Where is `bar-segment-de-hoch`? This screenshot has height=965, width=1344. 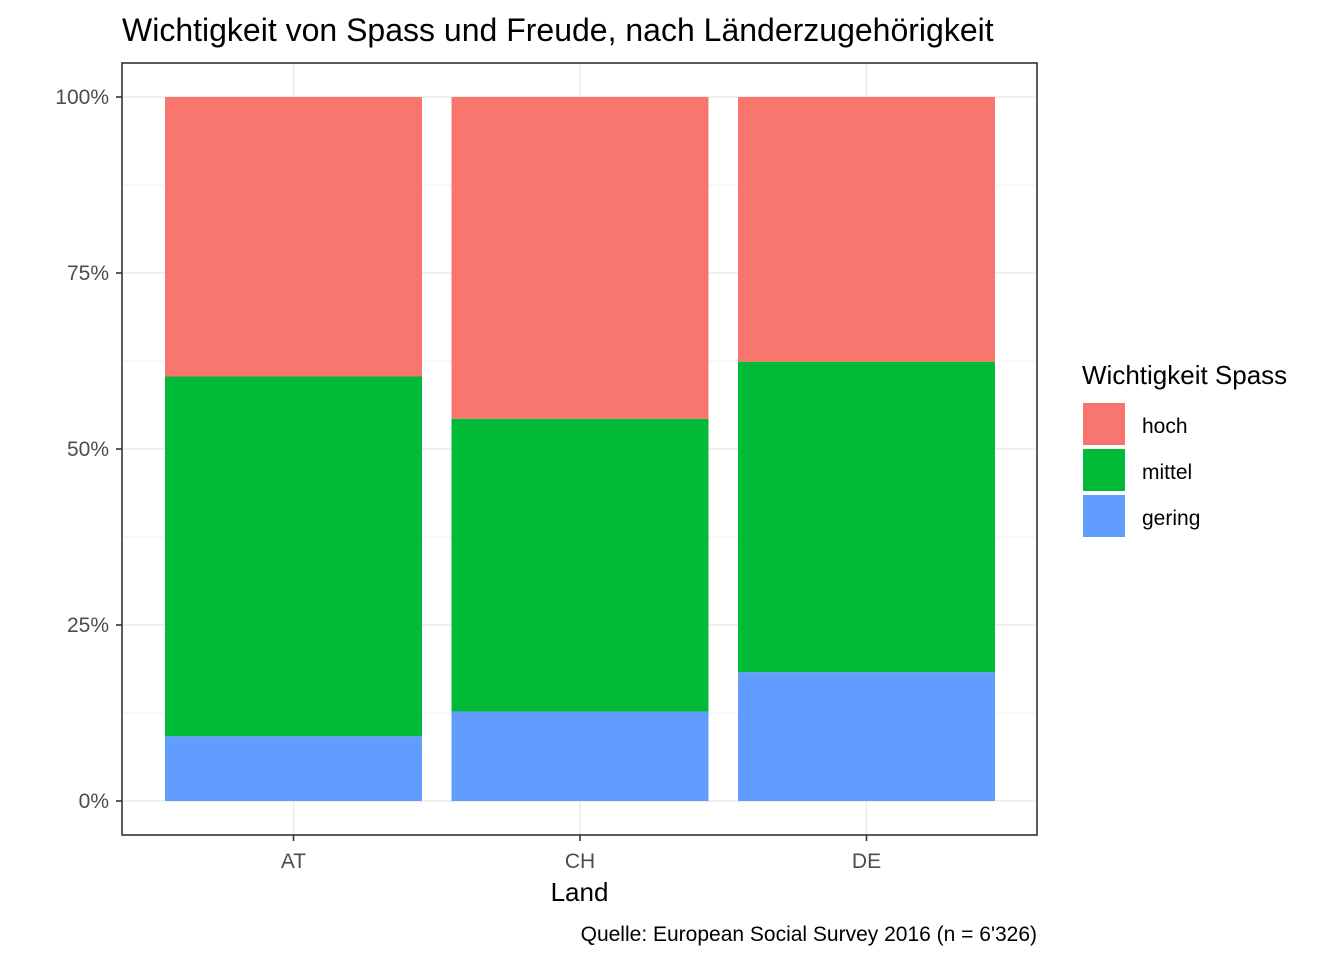
bar-segment-de-hoch is located at coordinates (866, 229).